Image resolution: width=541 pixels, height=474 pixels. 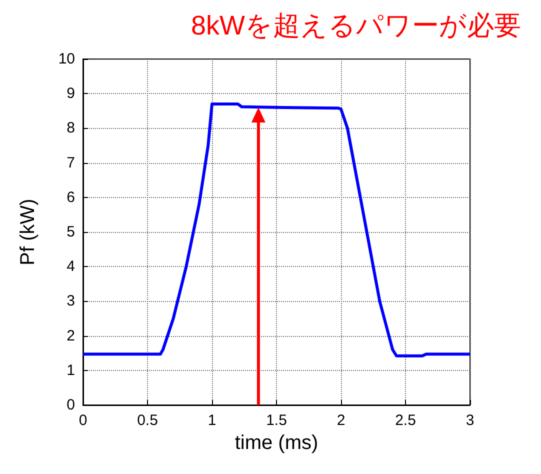 What do you see at coordinates (70, 128) in the screenshot?
I see `y-tick-label: 8` at bounding box center [70, 128].